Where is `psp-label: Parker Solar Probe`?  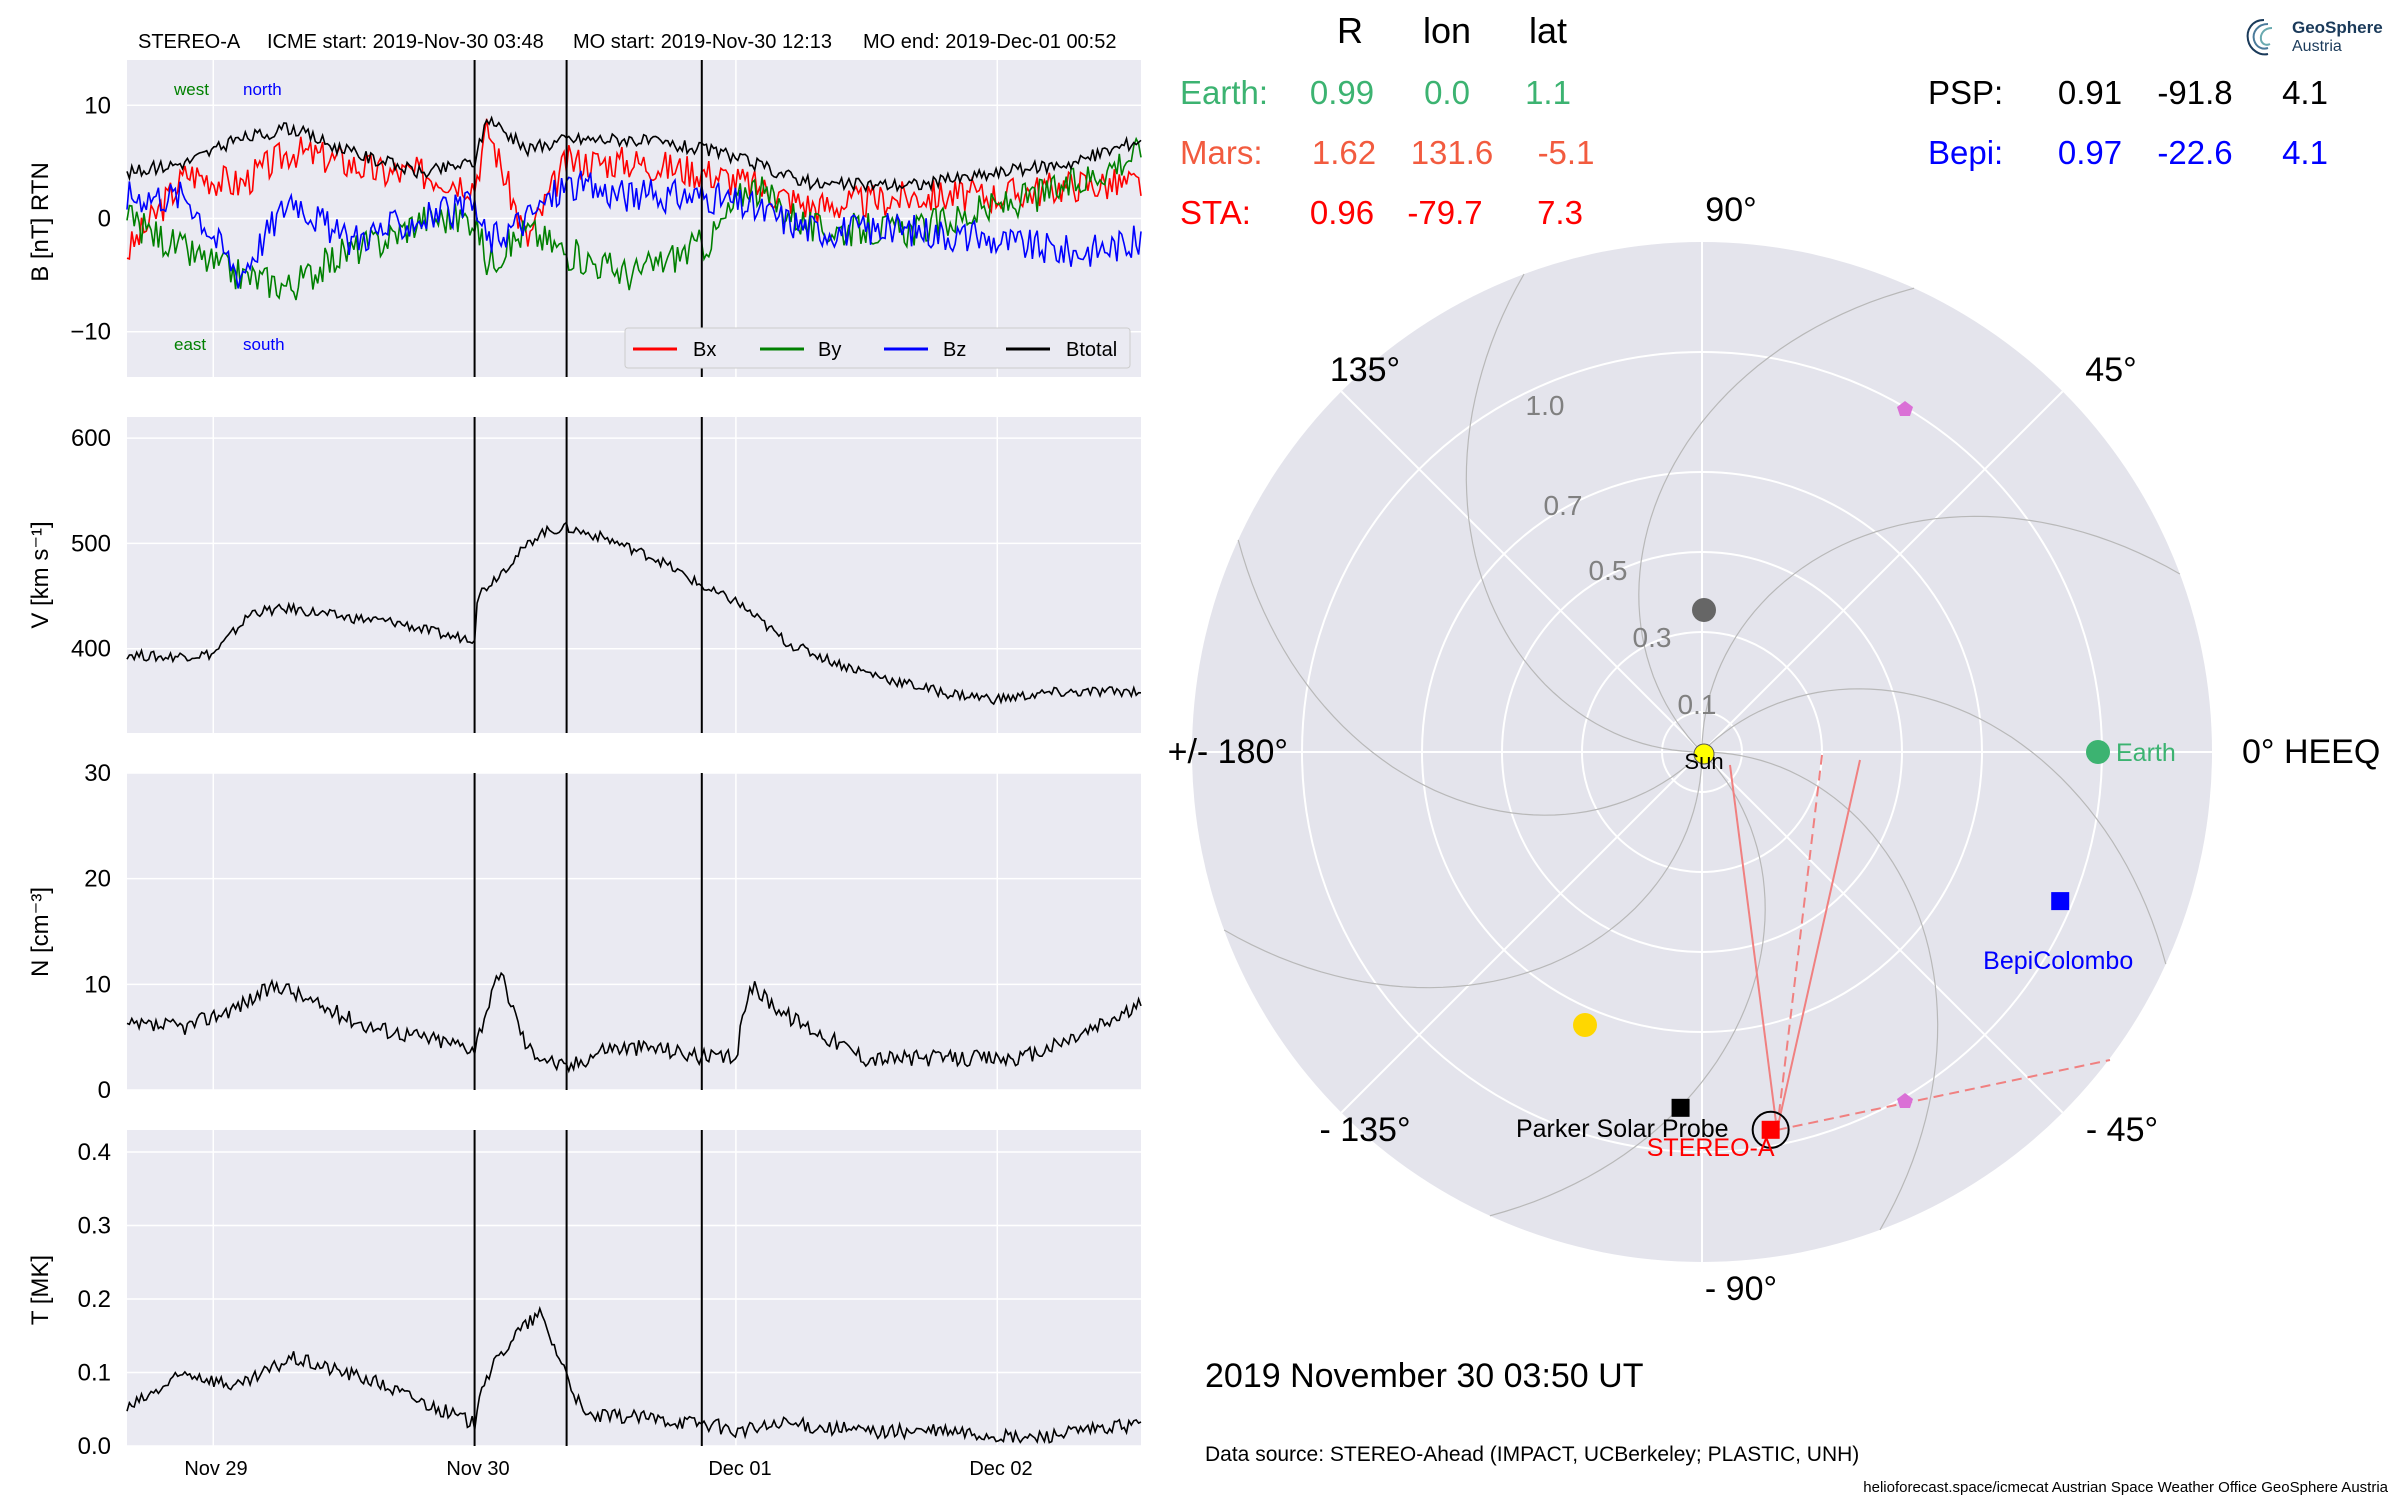 psp-label: Parker Solar Probe is located at coordinates (1622, 1129).